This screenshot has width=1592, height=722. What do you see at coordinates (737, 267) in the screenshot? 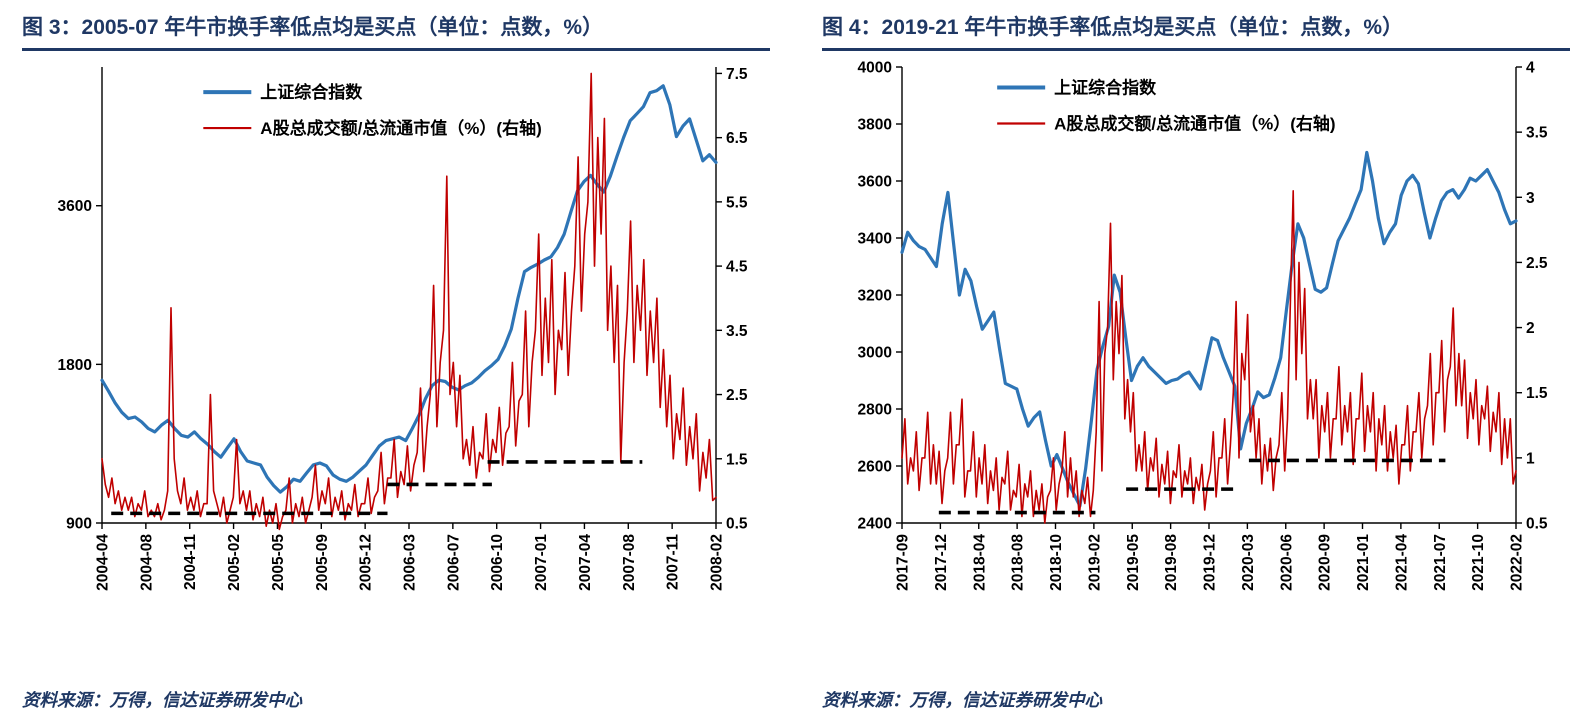
I see `right-axis-label: 4.5` at bounding box center [737, 267].